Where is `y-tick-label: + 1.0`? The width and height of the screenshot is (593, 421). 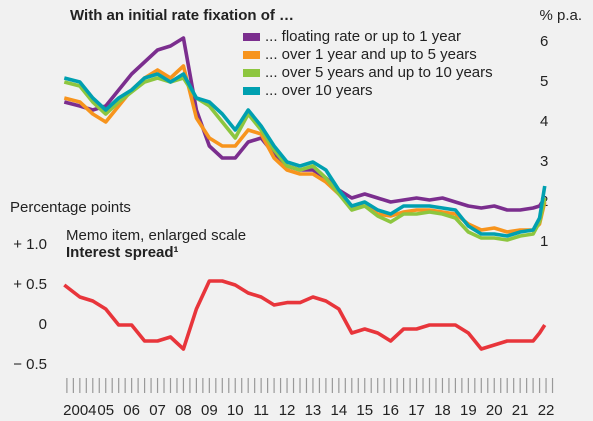
y-tick-label: + 1.0 is located at coordinates (30, 244).